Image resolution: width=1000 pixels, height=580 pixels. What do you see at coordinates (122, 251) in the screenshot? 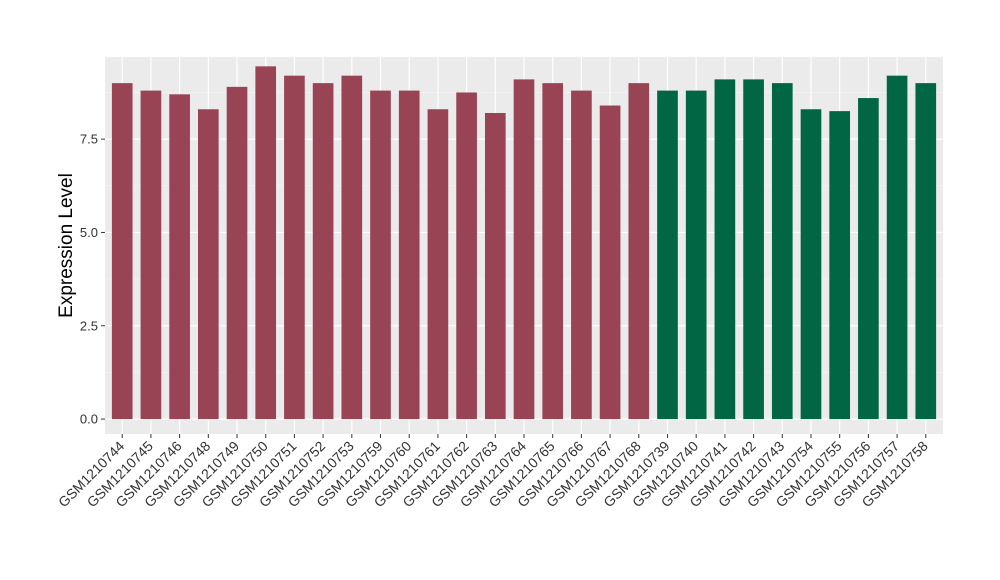
I see `bar-GSM1210744` at bounding box center [122, 251].